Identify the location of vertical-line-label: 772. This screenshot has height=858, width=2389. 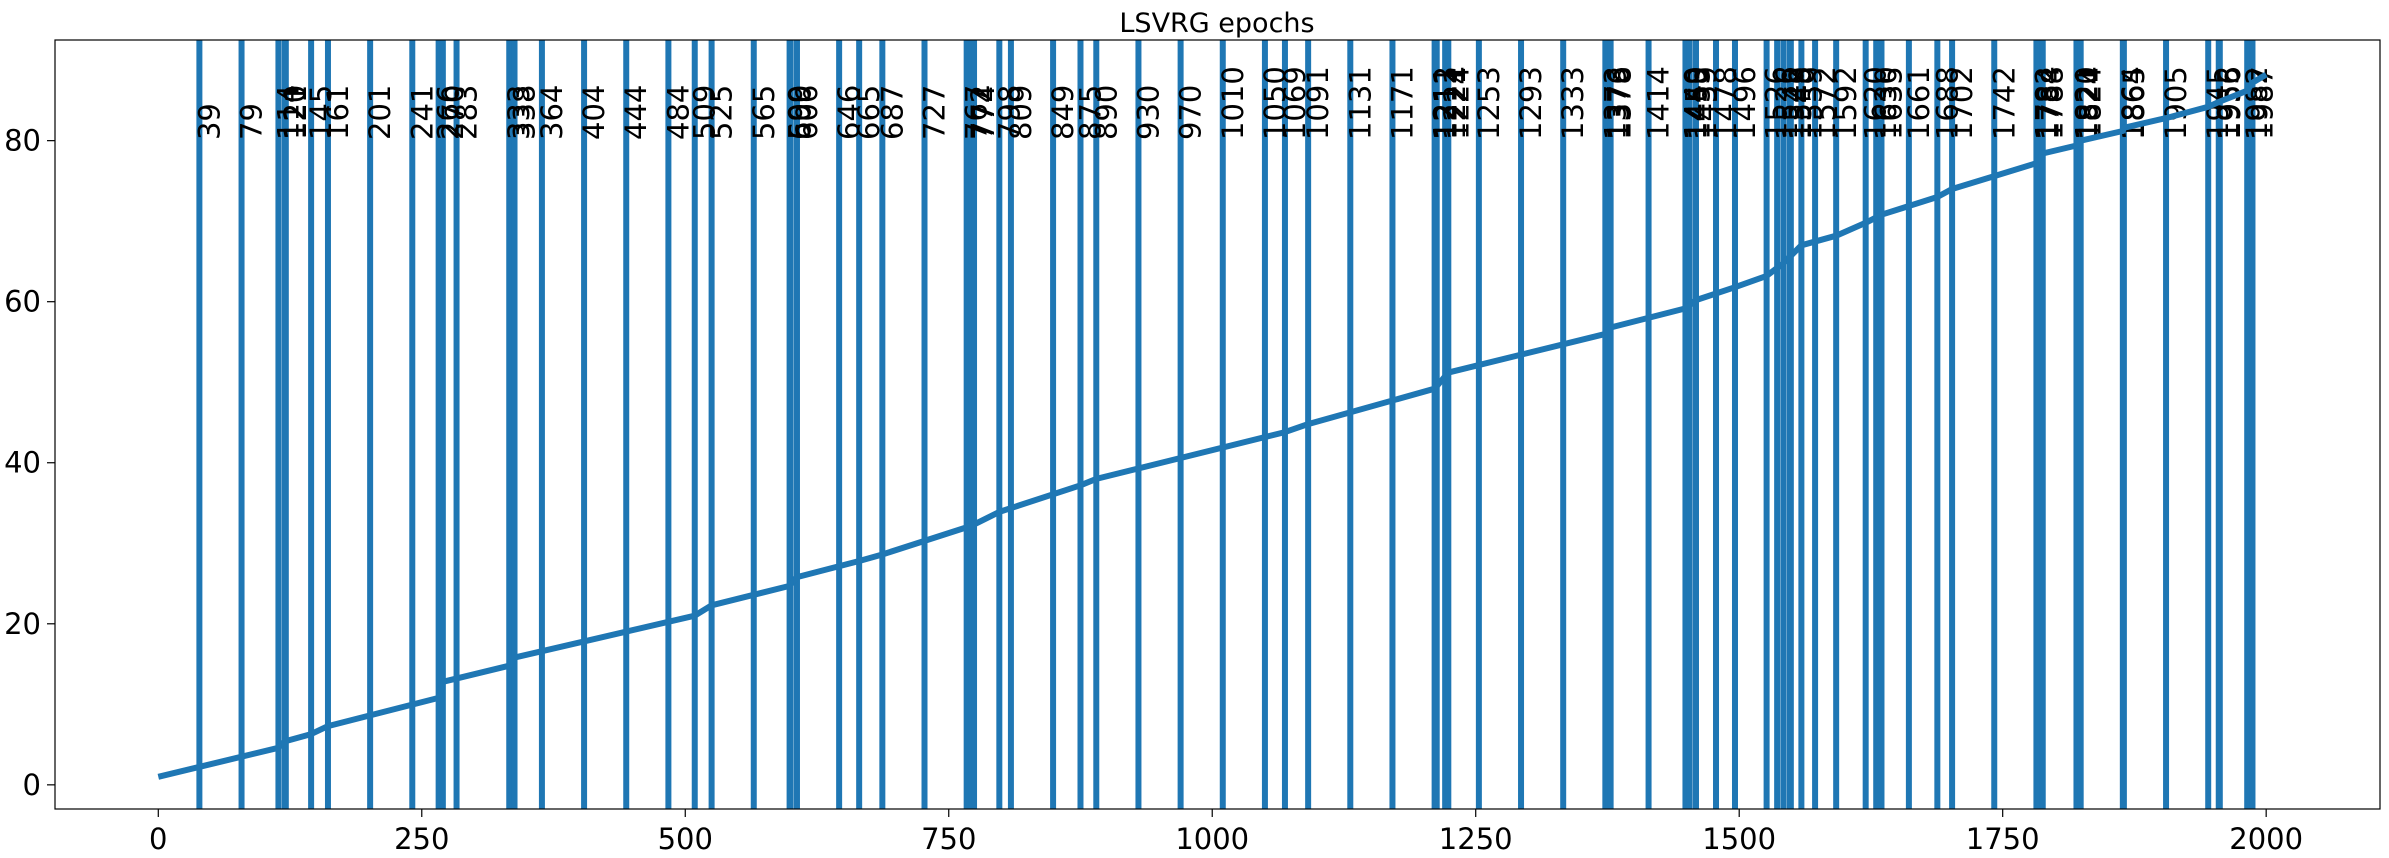
(982, 112).